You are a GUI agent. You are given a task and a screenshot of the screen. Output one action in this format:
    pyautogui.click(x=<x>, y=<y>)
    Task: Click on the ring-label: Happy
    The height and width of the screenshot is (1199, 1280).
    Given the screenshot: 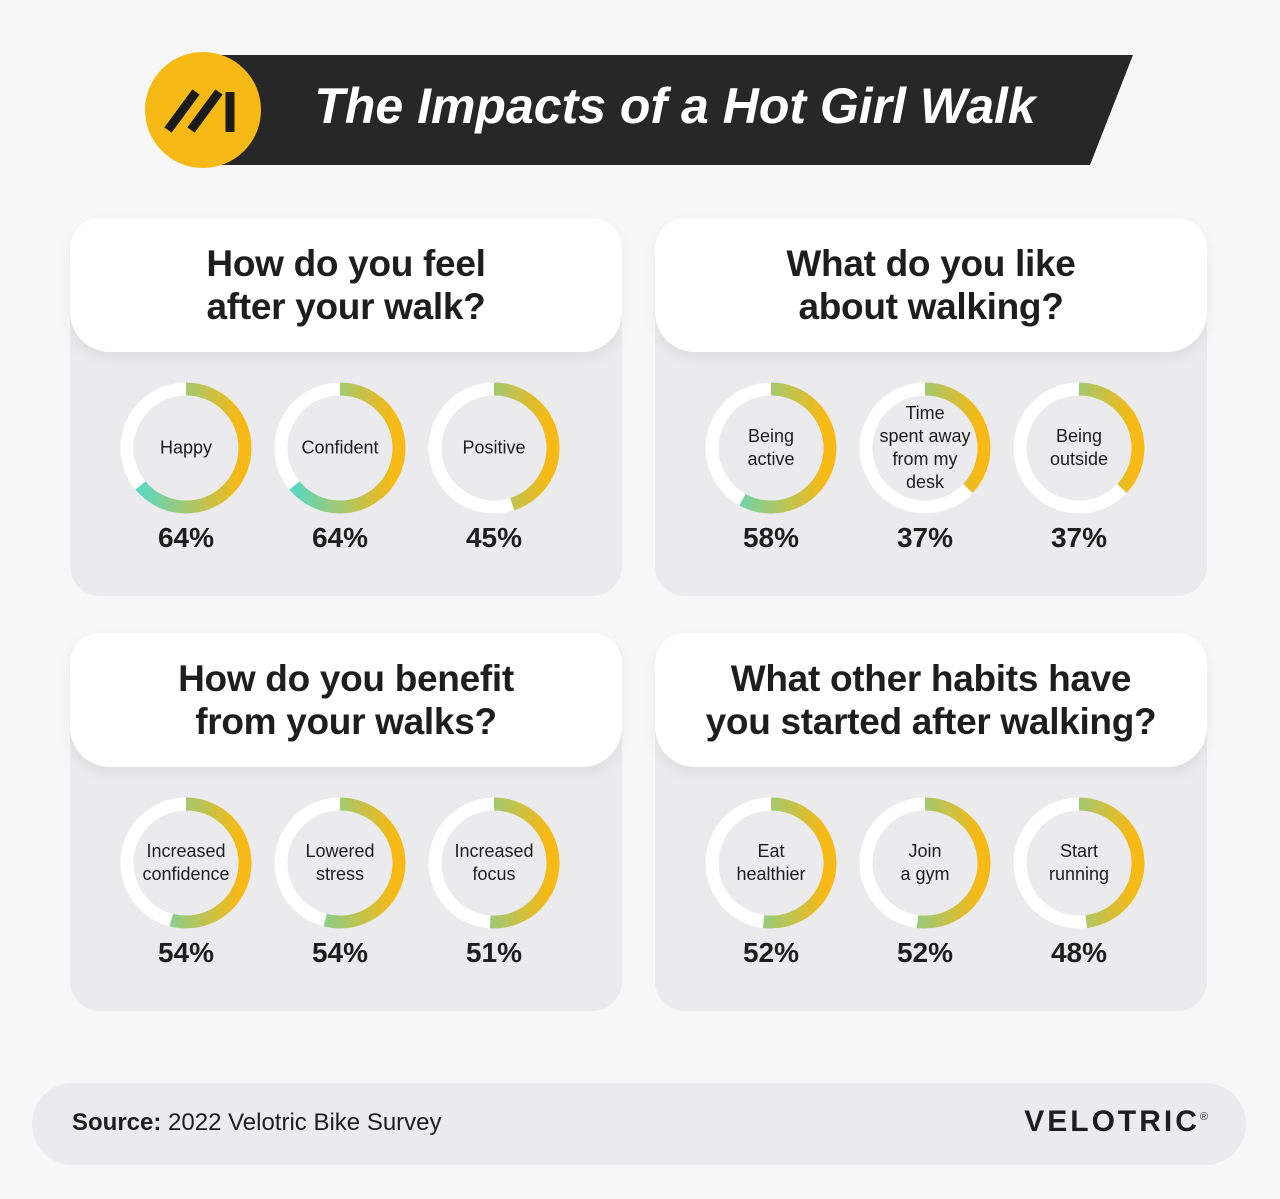 What is the action you would take?
    pyautogui.click(x=186, y=447)
    